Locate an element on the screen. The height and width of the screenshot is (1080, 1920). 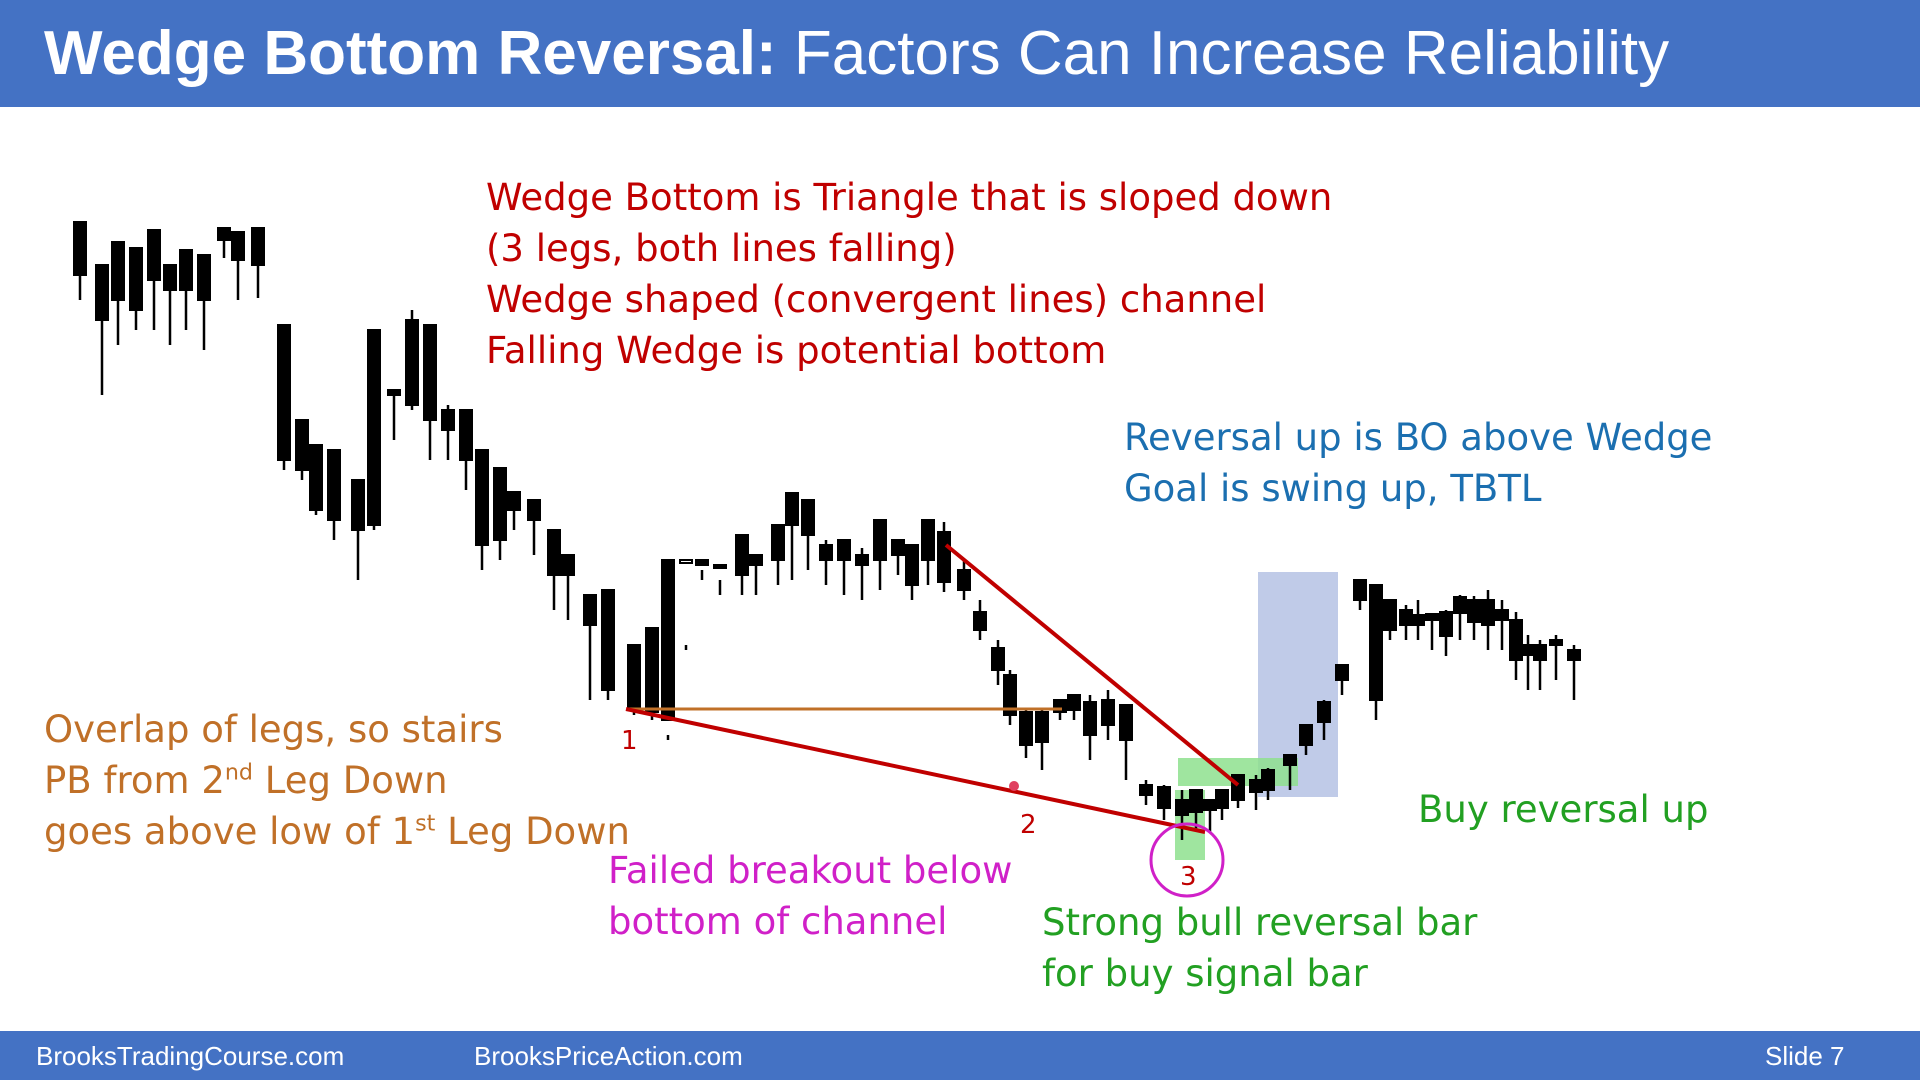
title-bold: Wedge Bottom Reversal: is located at coordinates (410, 53).